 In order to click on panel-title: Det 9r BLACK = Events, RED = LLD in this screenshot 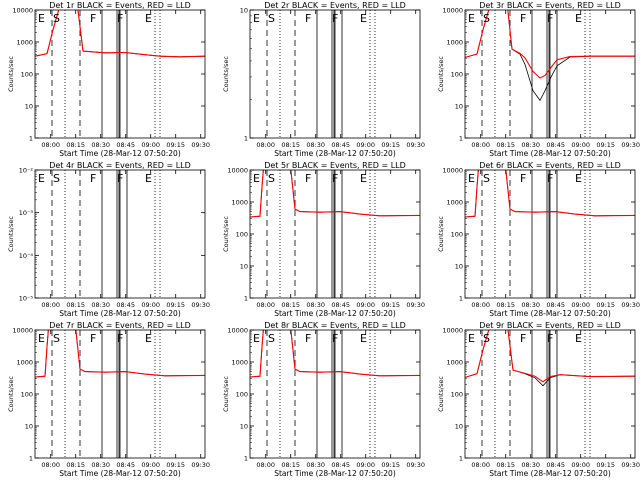, I will do `click(550, 325)`.